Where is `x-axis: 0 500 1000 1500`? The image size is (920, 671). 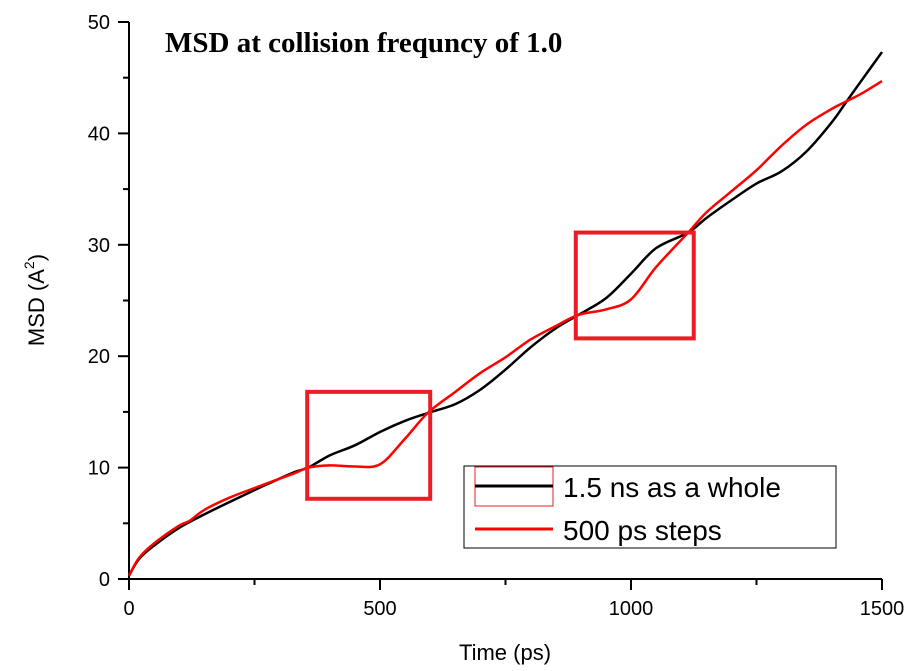 x-axis: 0 500 1000 1500 is located at coordinates (512, 599).